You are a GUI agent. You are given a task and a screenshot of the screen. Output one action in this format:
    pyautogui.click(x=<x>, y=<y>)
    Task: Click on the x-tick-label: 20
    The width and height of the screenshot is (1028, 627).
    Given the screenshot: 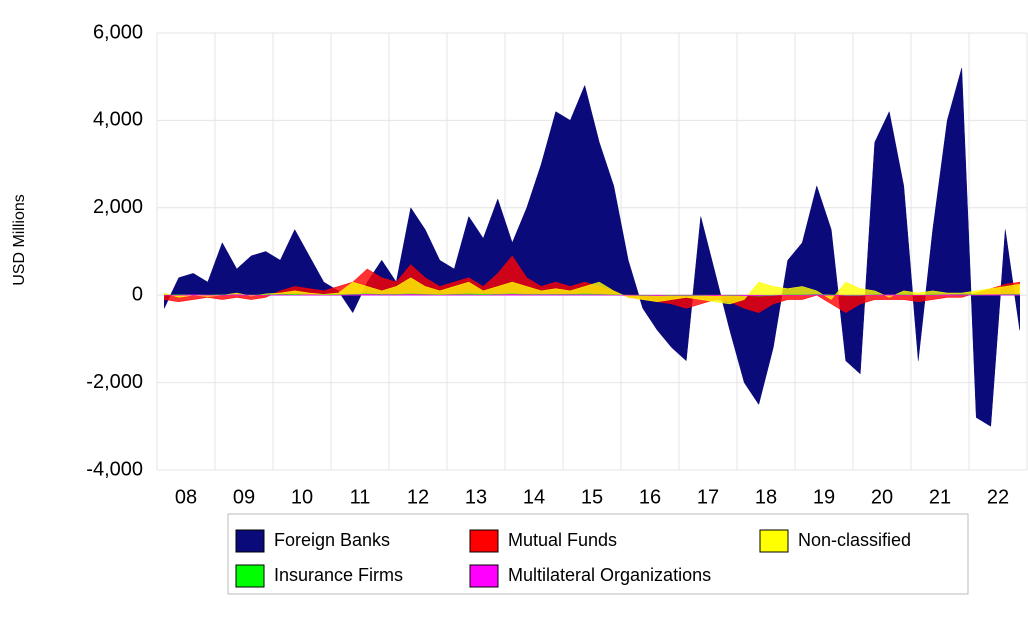 What is the action you would take?
    pyautogui.click(x=882, y=497)
    